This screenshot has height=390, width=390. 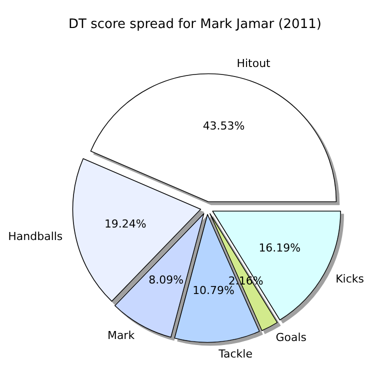 What do you see at coordinates (166, 279) in the screenshot?
I see `data-label: 8.09%` at bounding box center [166, 279].